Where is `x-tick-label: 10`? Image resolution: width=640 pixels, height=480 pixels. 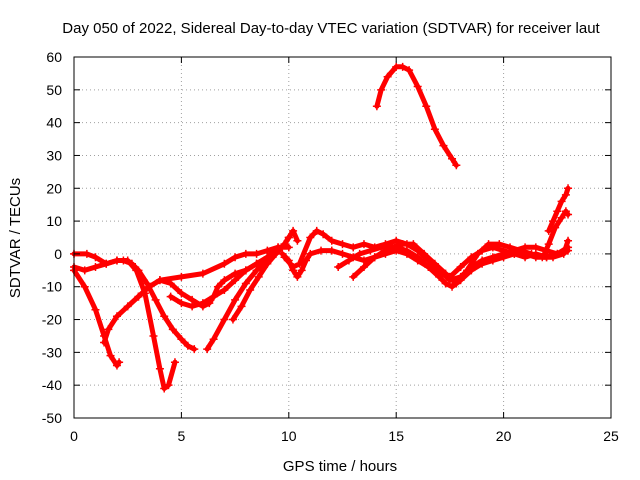
x-tick-label: 10 is located at coordinates (289, 436).